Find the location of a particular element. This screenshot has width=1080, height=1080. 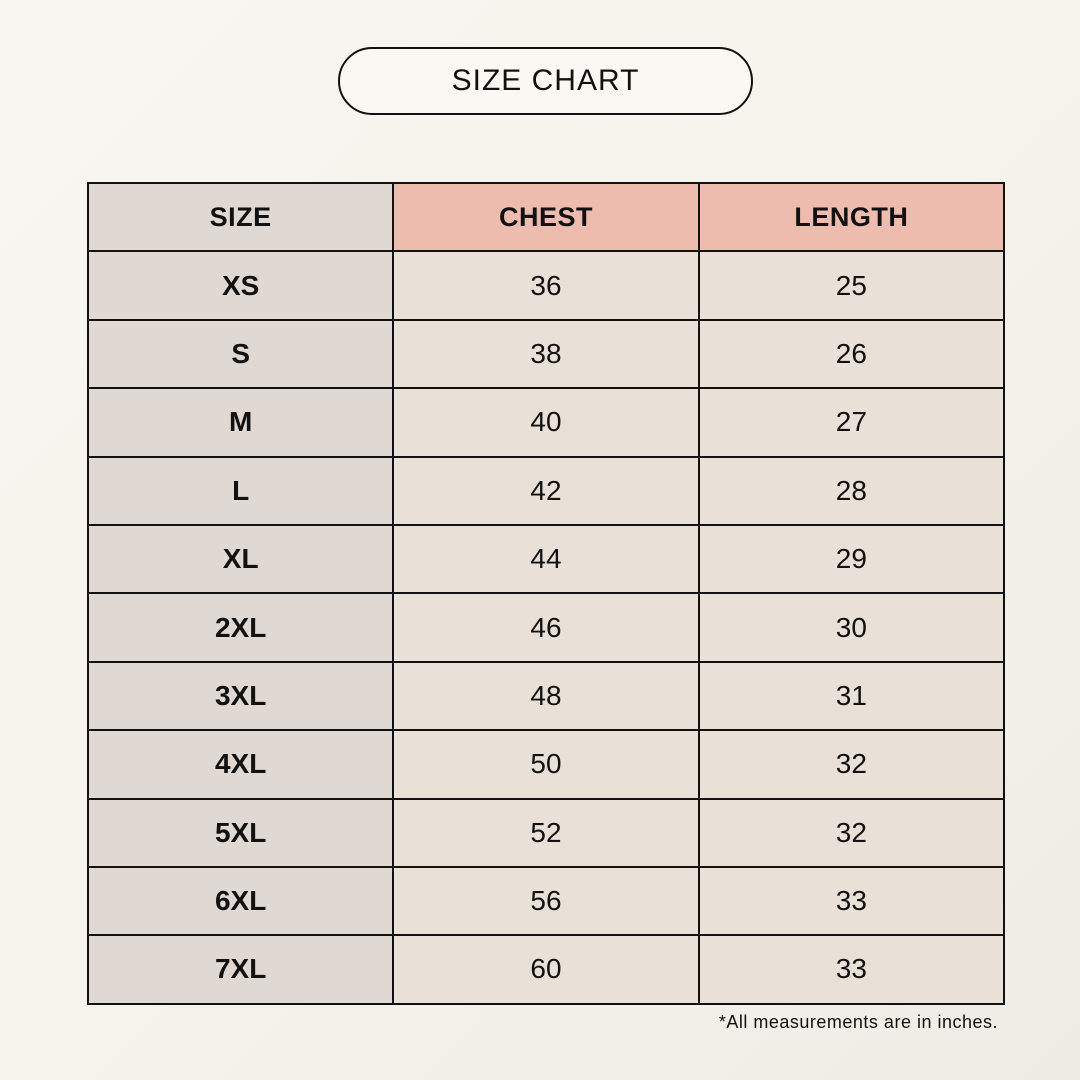

size-cell: 3XL is located at coordinates (240, 696).